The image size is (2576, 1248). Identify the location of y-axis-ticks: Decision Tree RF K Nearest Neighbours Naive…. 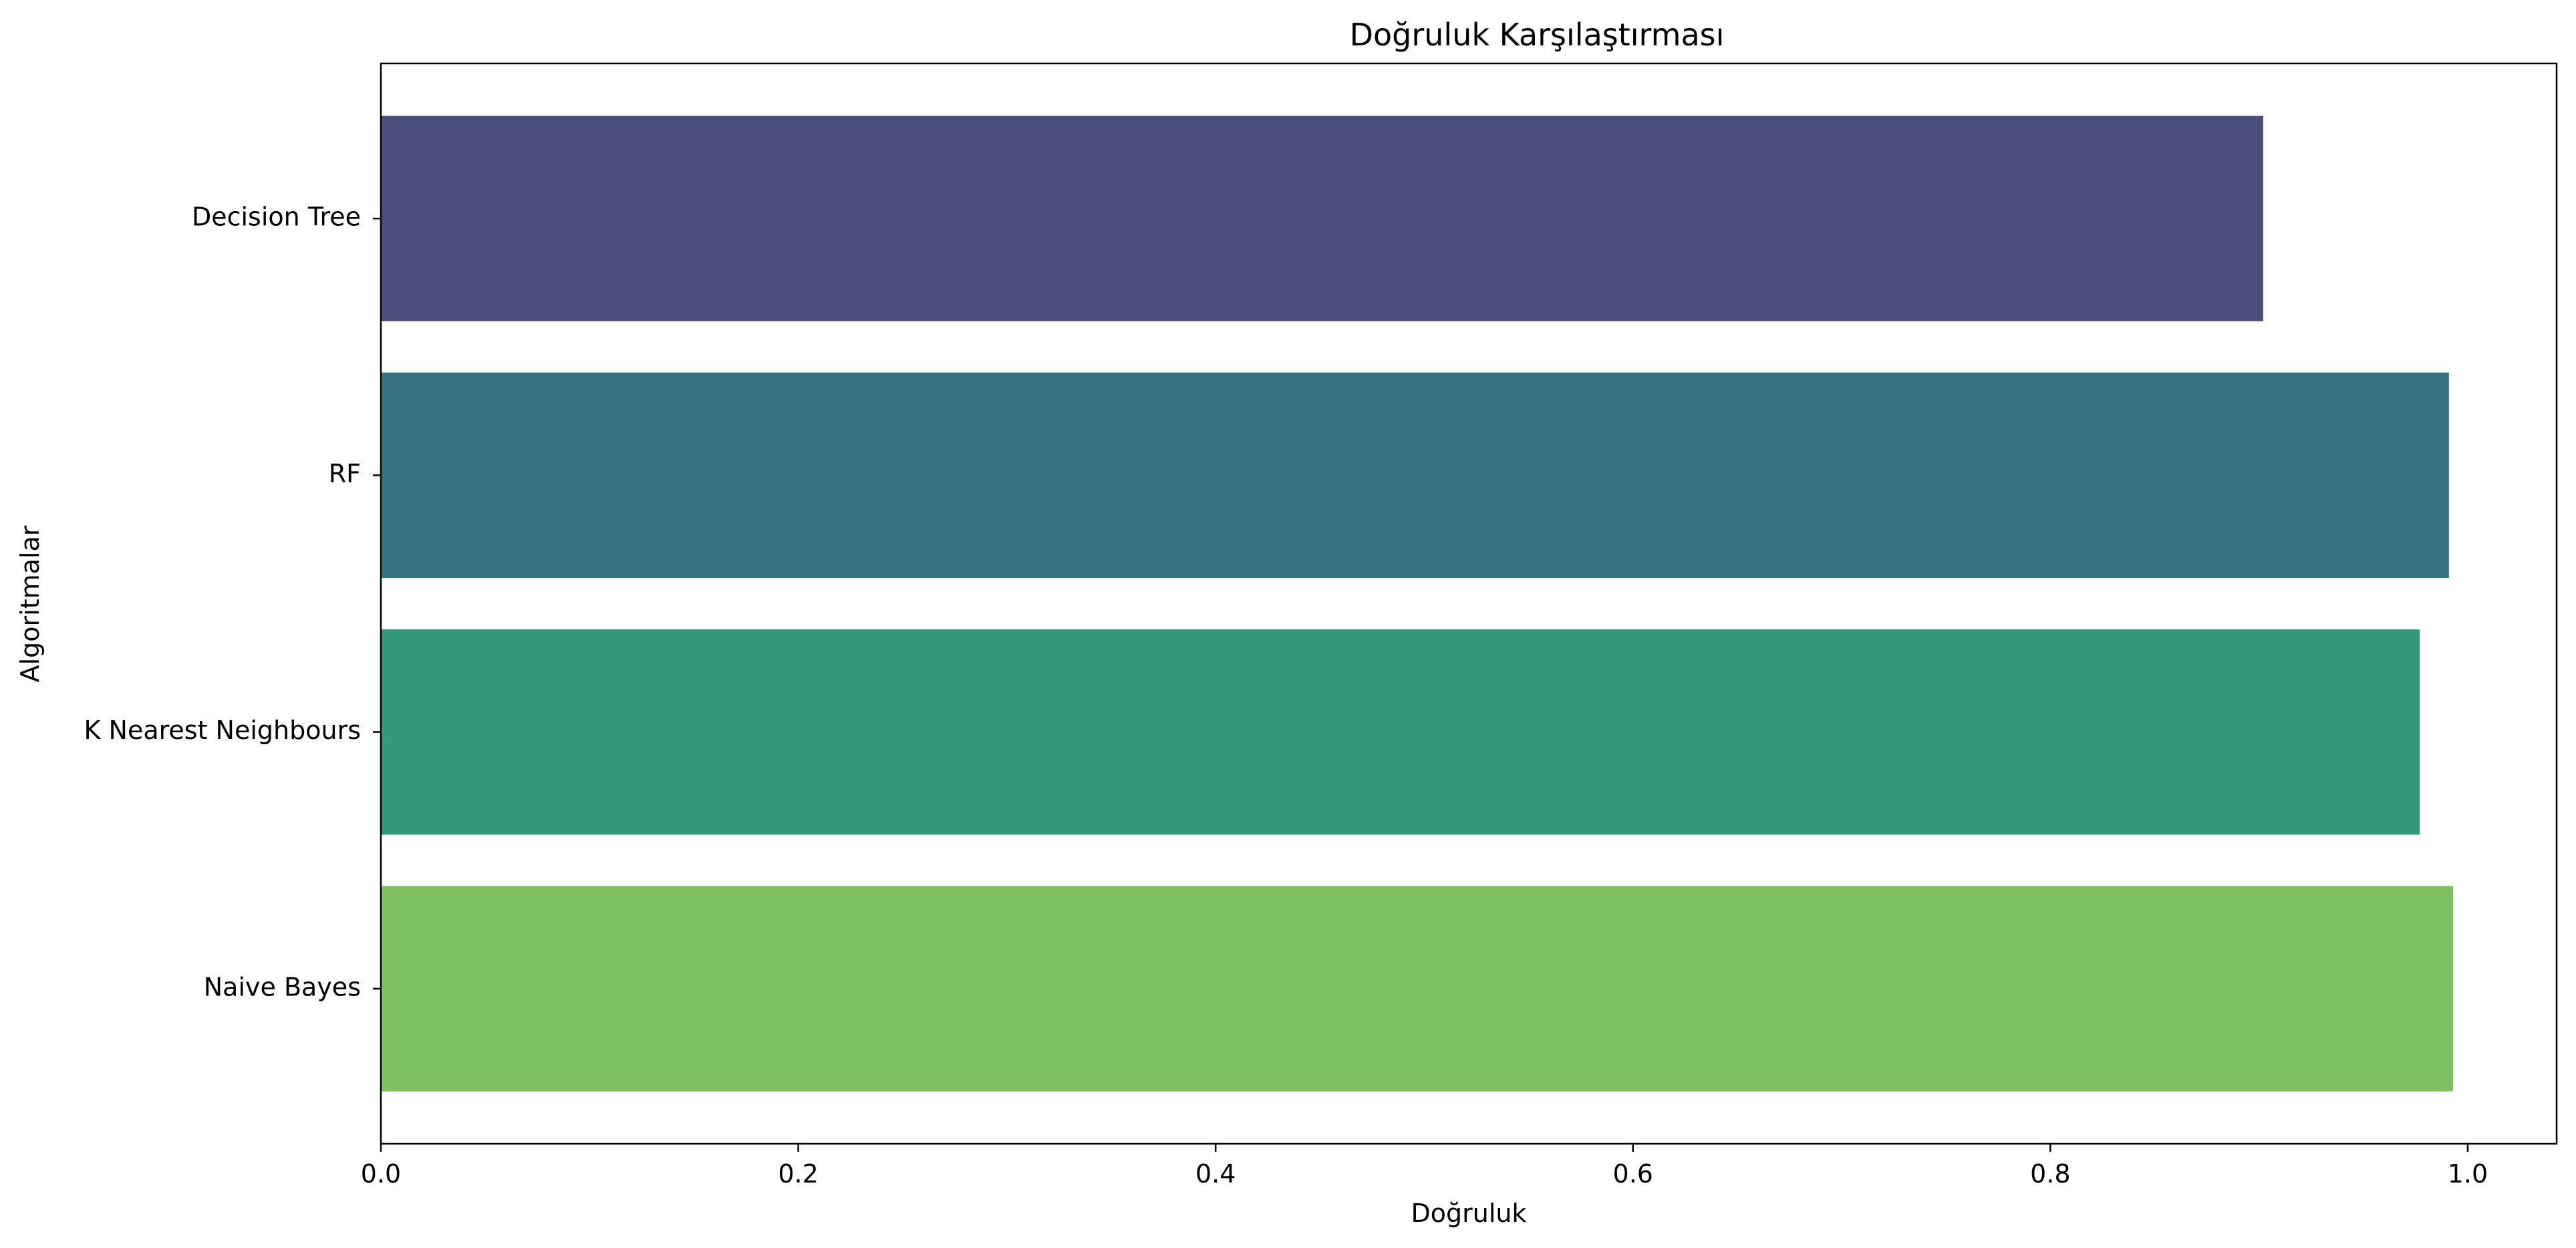
(232, 601).